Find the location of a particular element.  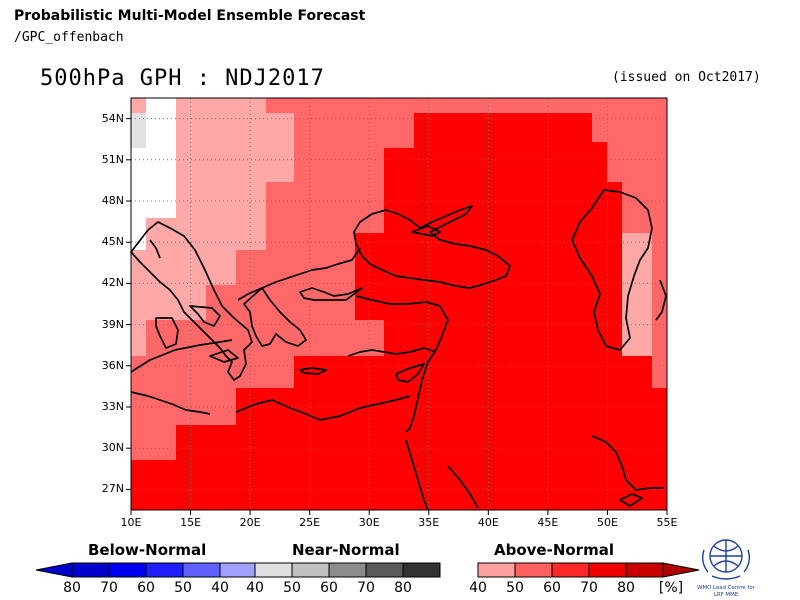

lon-label: 50E is located at coordinates (607, 522).